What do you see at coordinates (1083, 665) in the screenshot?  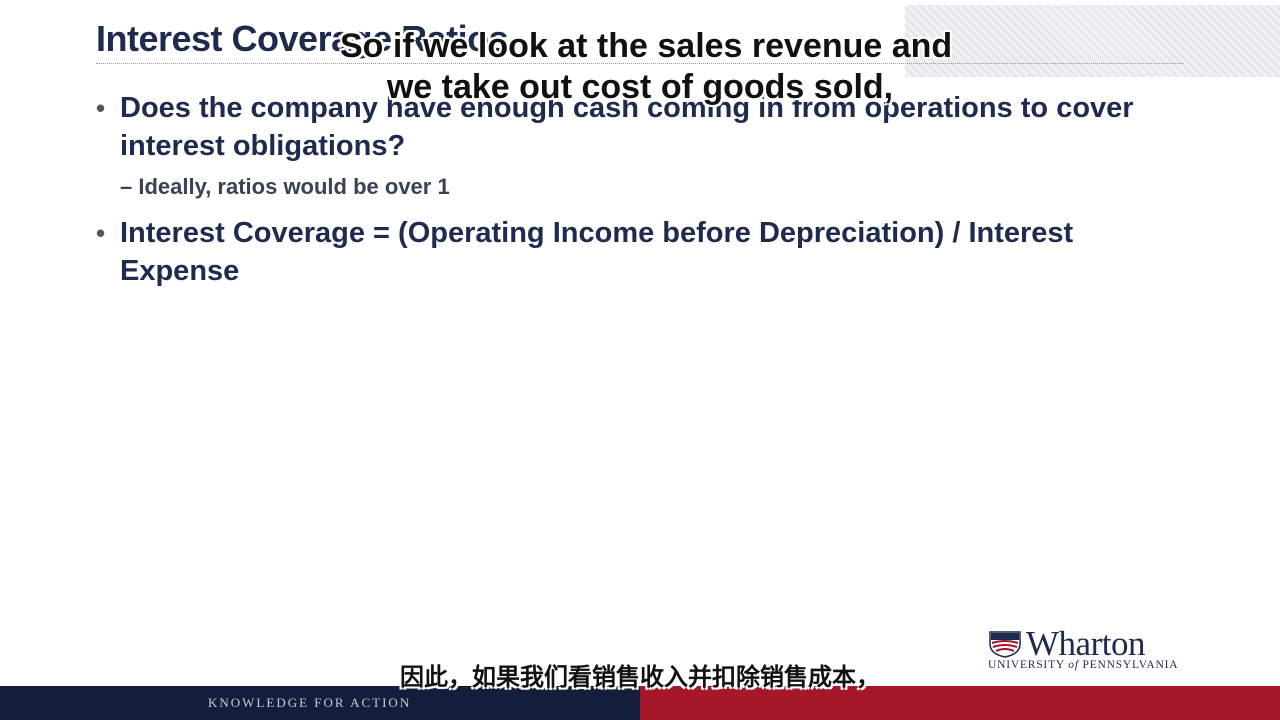 I see `logo-university-line: UNIVERSITY of PENNSYLVANIA` at bounding box center [1083, 665].